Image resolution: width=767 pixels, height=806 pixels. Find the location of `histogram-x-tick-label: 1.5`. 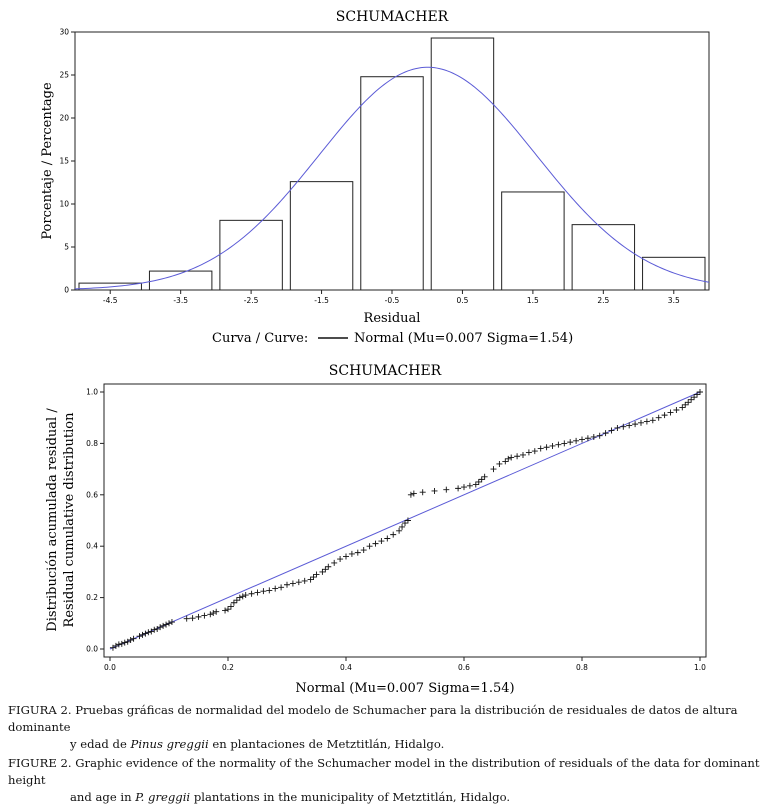

histogram-x-tick-label: 1.5 is located at coordinates (533, 300).